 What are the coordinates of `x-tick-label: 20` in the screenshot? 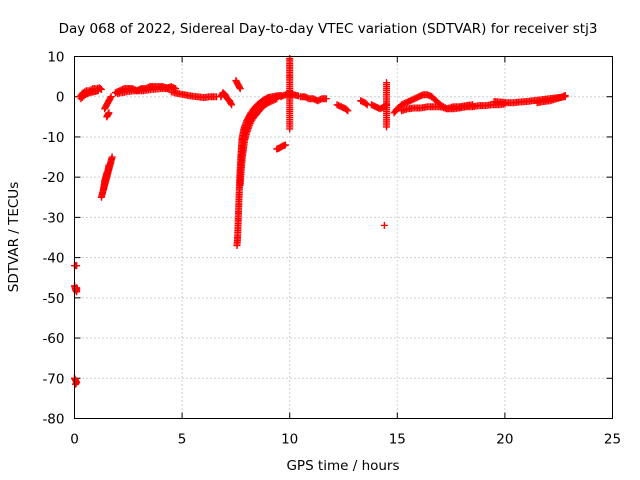 It's located at (504, 440).